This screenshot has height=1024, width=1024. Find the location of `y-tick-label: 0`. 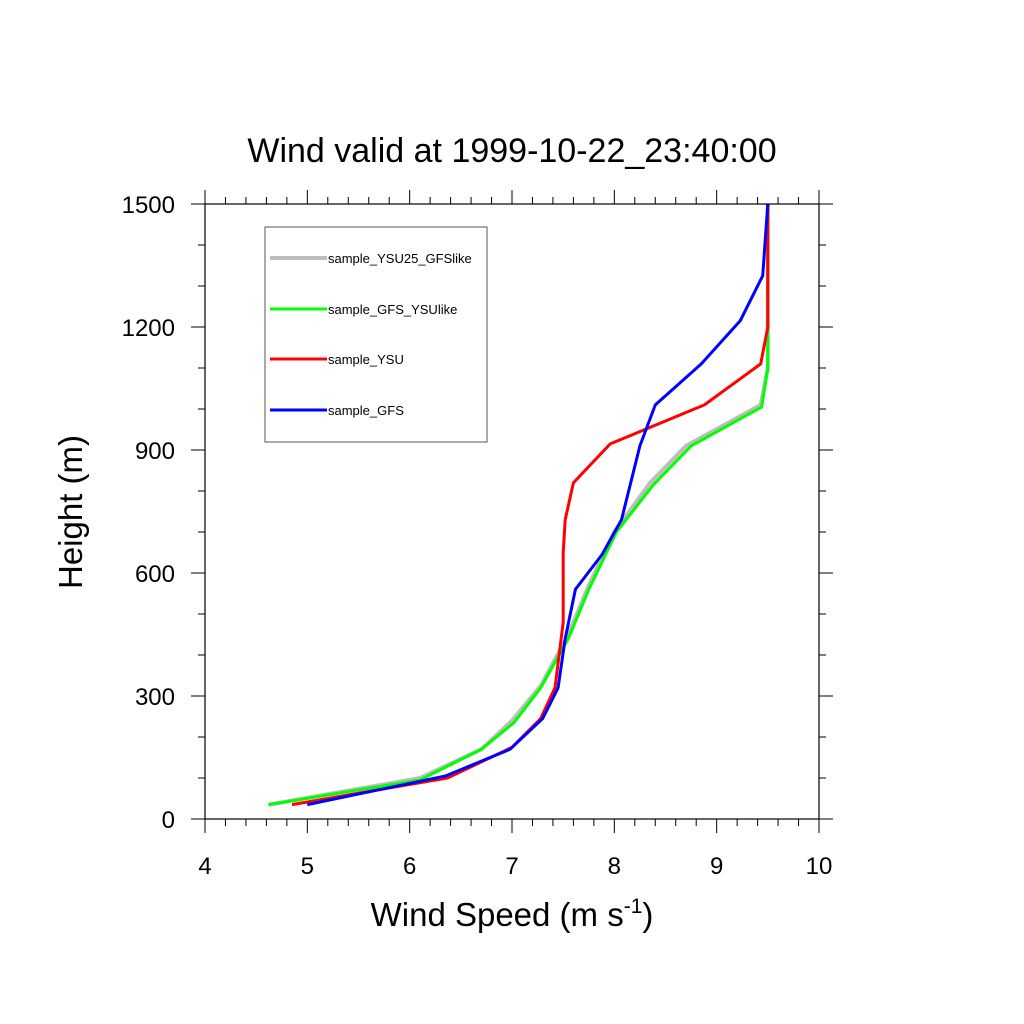

y-tick-label: 0 is located at coordinates (168, 820).